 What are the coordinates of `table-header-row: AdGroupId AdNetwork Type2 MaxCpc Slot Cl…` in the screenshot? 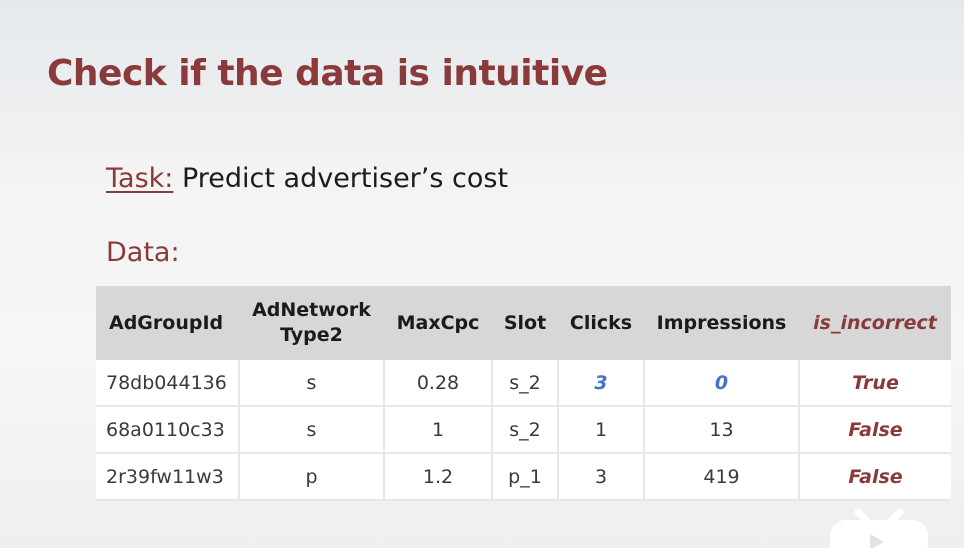 It's located at (523, 323).